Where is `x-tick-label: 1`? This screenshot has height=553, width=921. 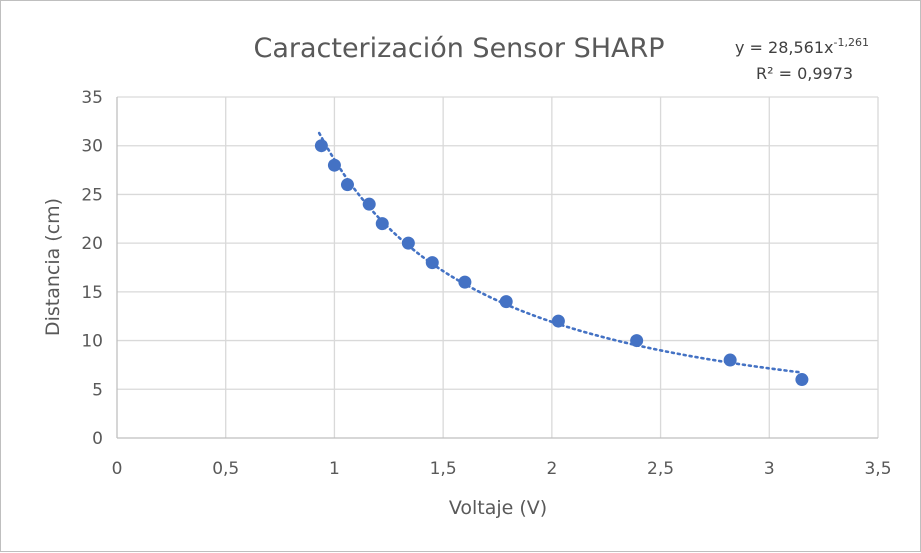
x-tick-label: 1 is located at coordinates (334, 469).